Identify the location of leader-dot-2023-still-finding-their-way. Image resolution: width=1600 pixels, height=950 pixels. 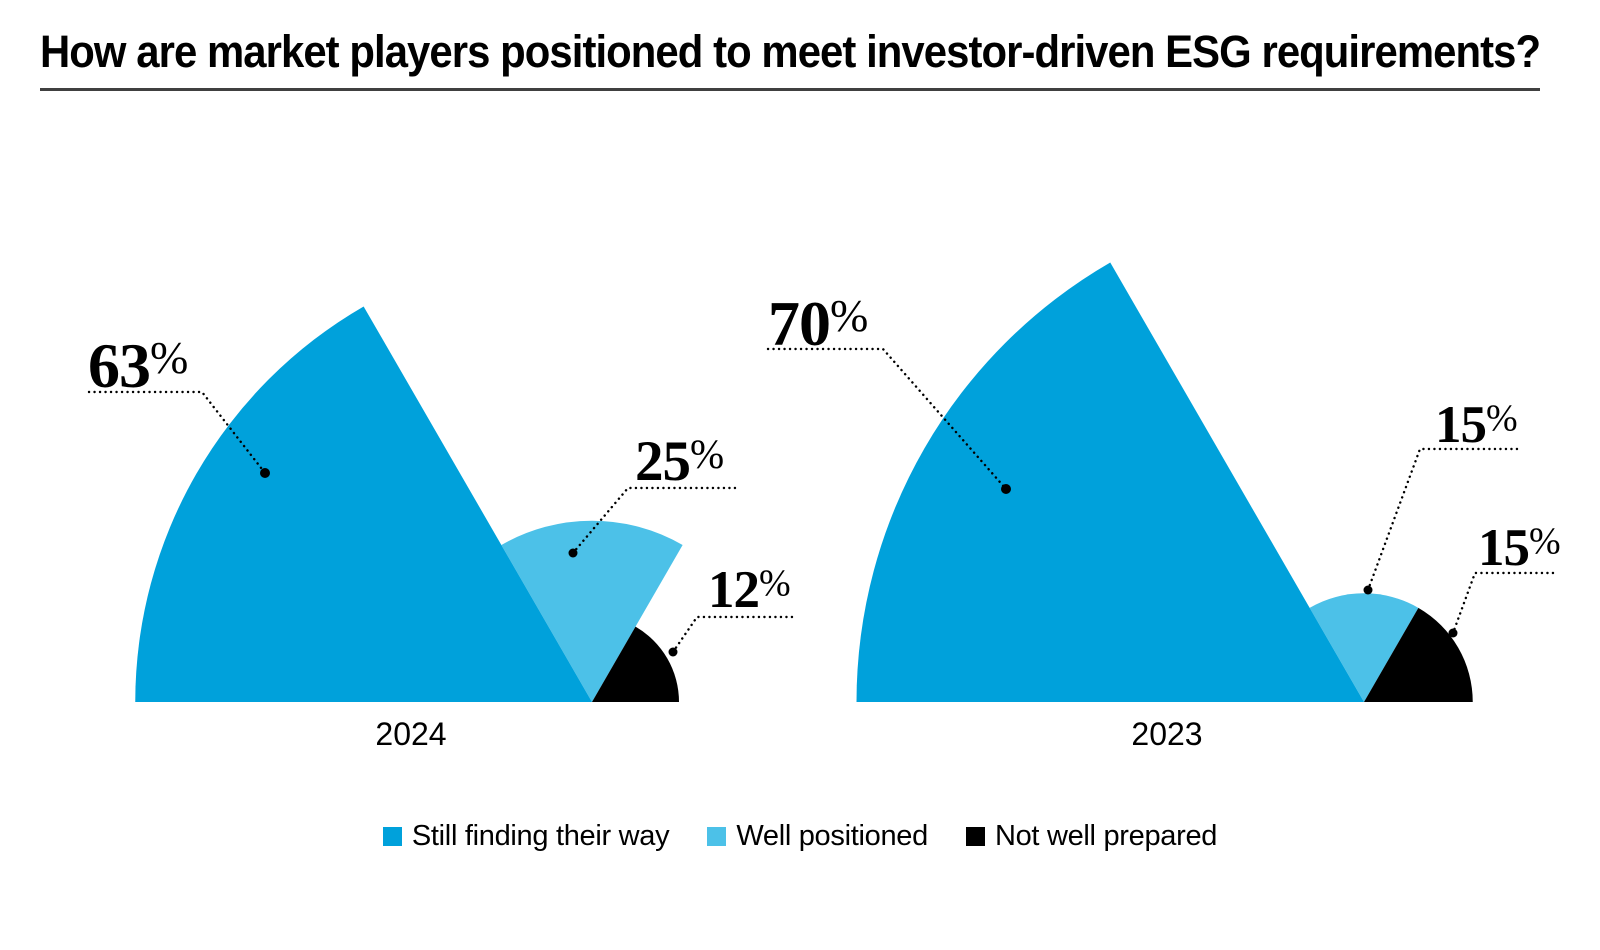
(1006, 489).